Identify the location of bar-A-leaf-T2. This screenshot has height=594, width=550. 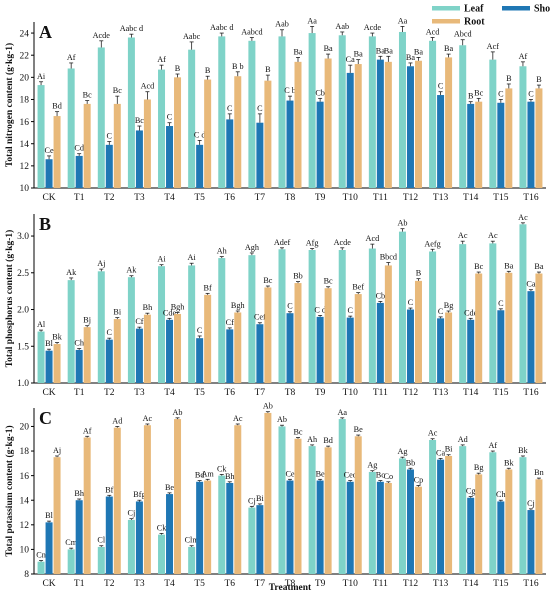
(101, 117).